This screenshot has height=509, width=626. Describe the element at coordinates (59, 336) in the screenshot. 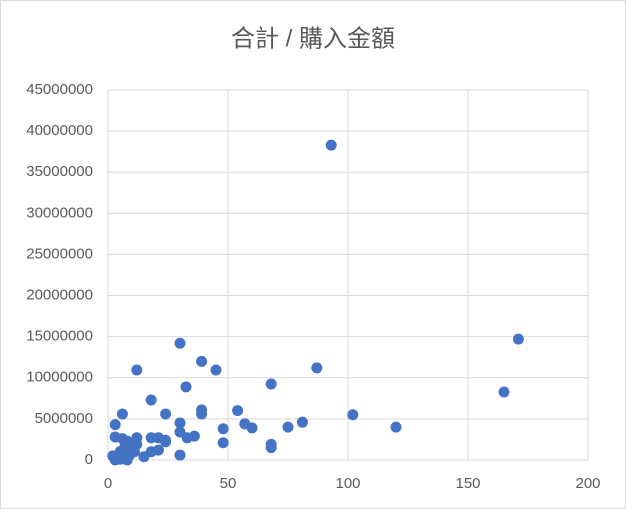

I see `y-tick-label: 15000000` at that location.